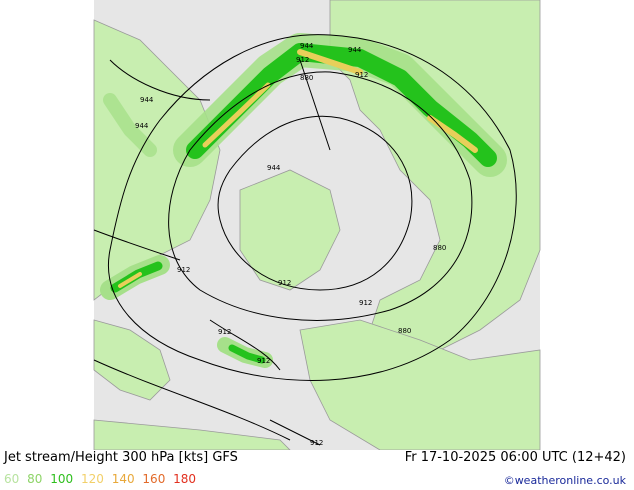 The height and width of the screenshot is (490, 634). Describe the element at coordinates (123, 479) in the screenshot. I see `legend-140: 140` at that location.